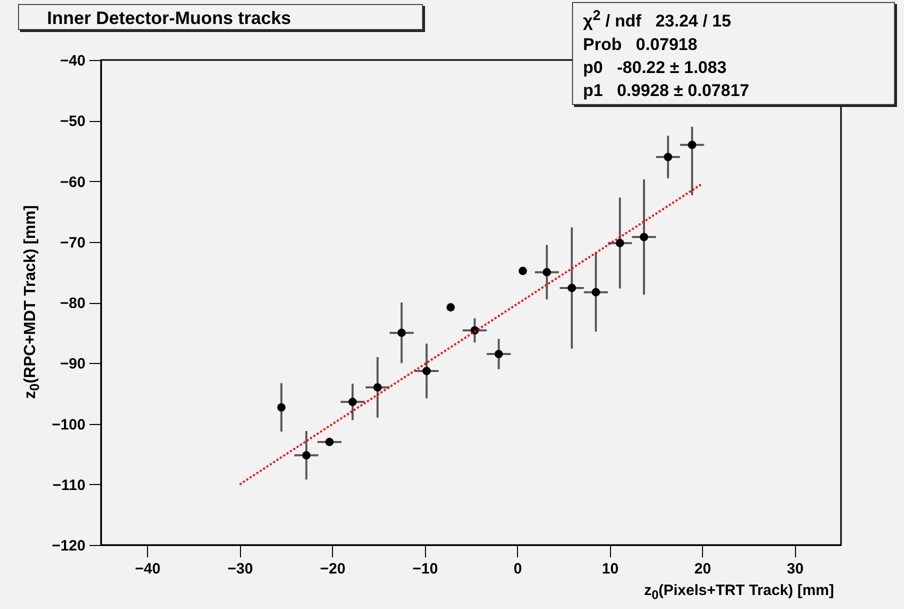 The width and height of the screenshot is (904, 609). Describe the element at coordinates (73, 243) in the screenshot. I see `y-tick-label: −70` at that location.